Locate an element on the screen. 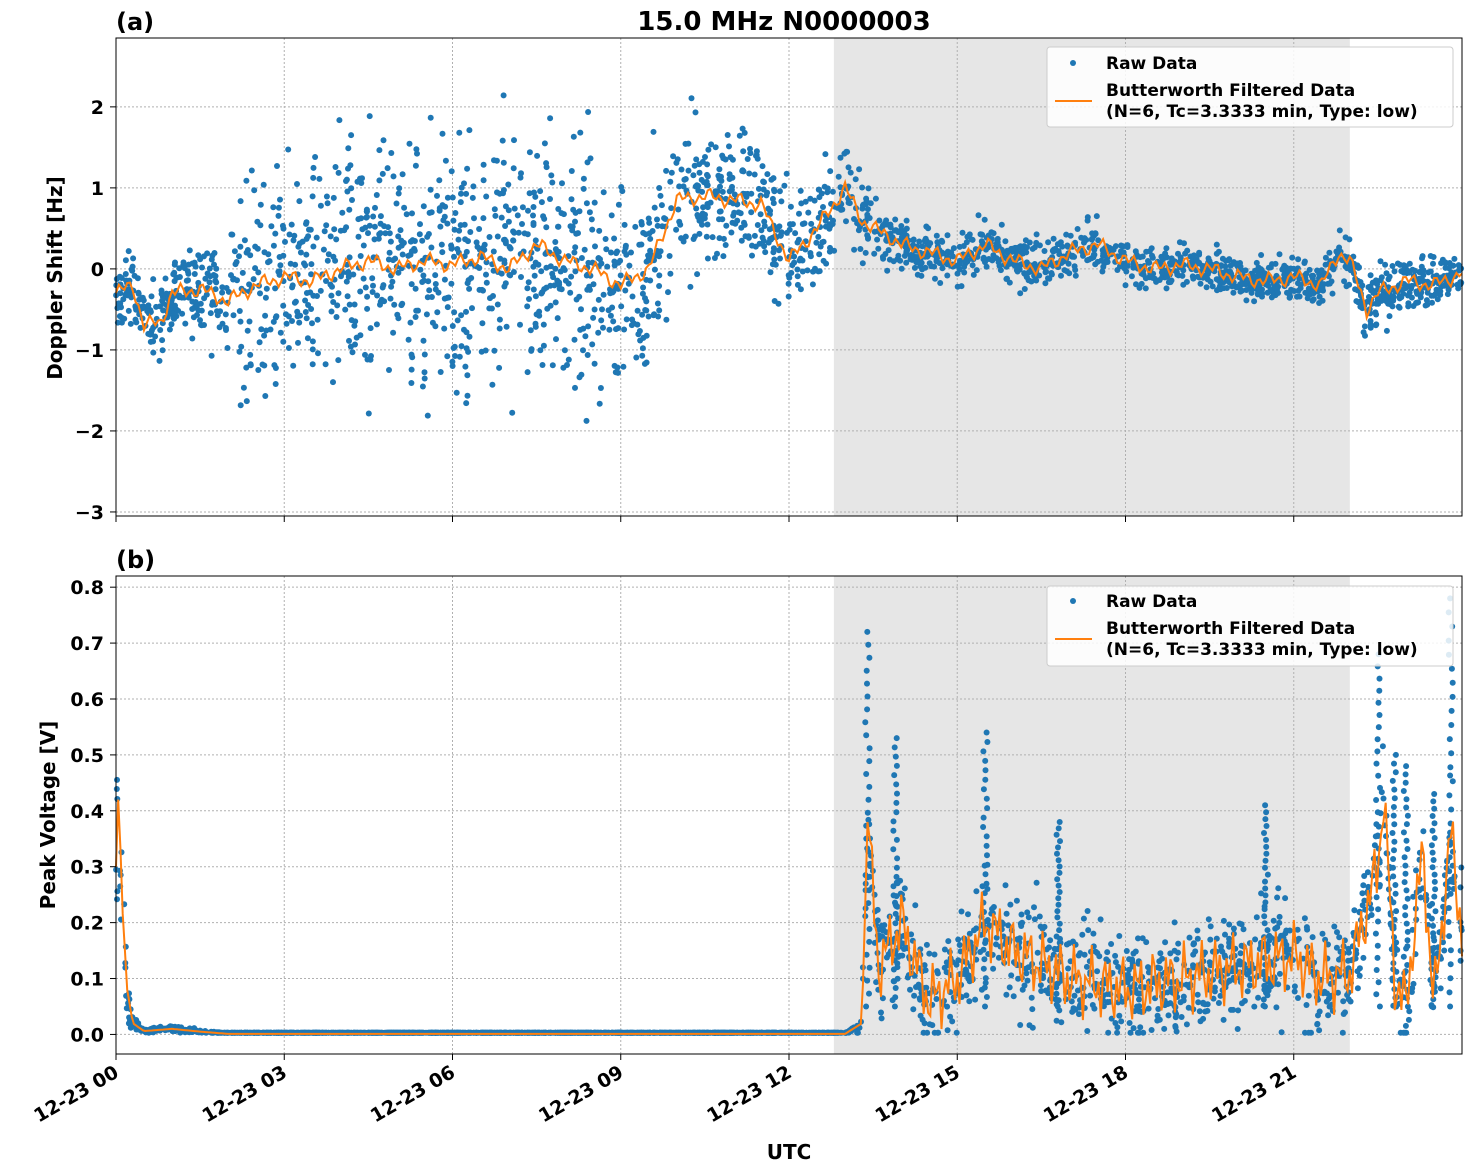  panel-a-legend-raw-label: Raw Data is located at coordinates (1151, 64).